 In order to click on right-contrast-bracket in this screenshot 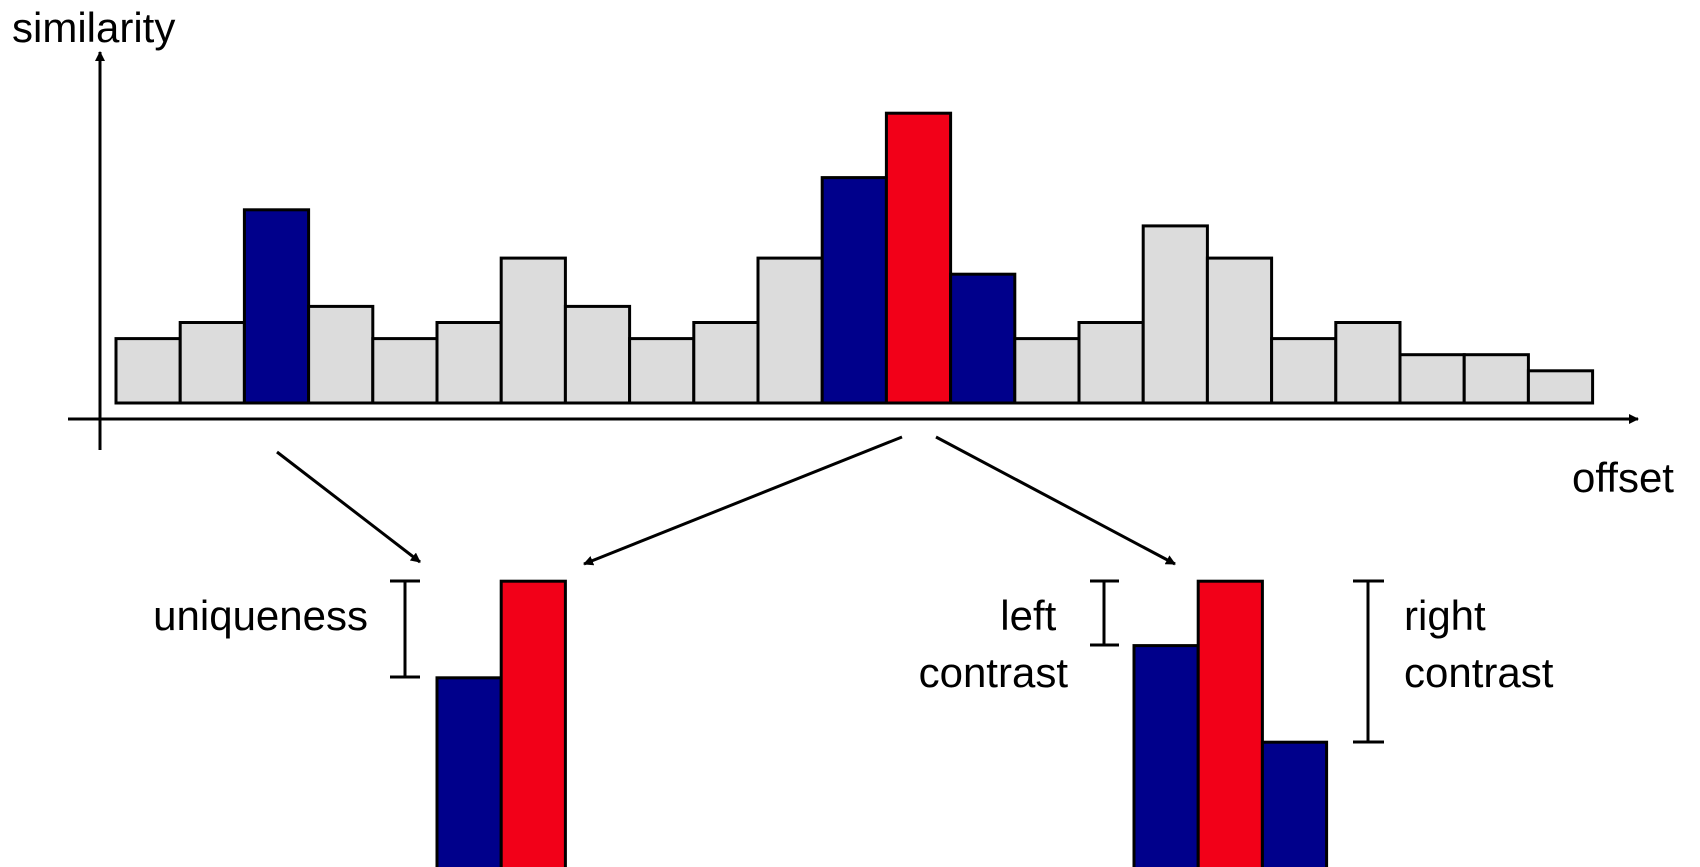, I will do `click(1368, 661)`.